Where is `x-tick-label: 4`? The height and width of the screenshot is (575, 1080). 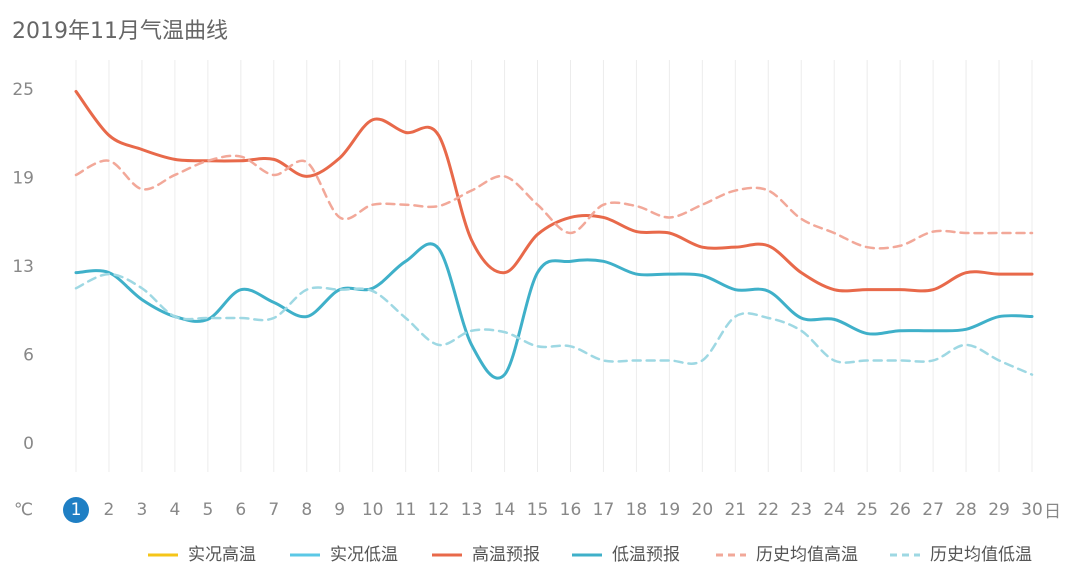
x-tick-label: 4 is located at coordinates (174, 510).